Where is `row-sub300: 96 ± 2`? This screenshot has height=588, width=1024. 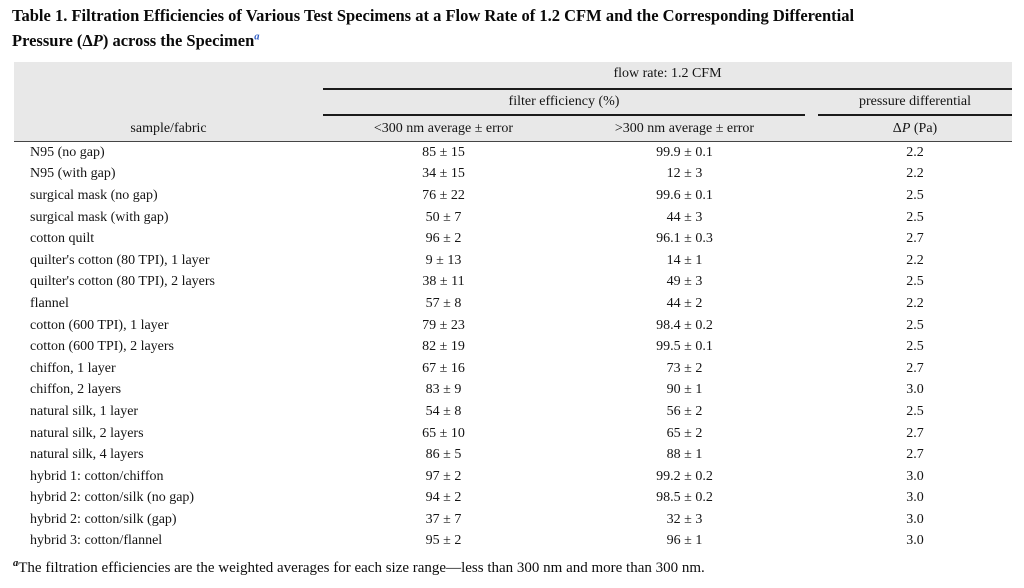 row-sub300: 96 ± 2 is located at coordinates (443, 239).